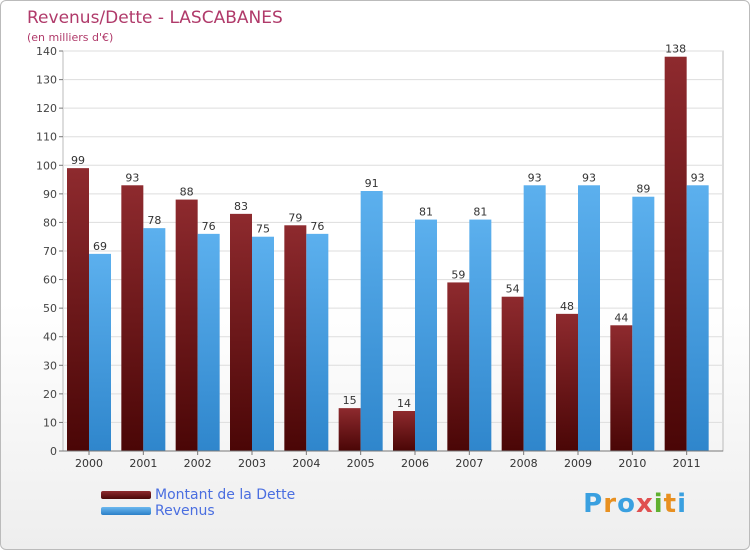 This screenshot has width=750, height=550. What do you see at coordinates (50, 308) in the screenshot?
I see `y-tick-label: 50` at bounding box center [50, 308].